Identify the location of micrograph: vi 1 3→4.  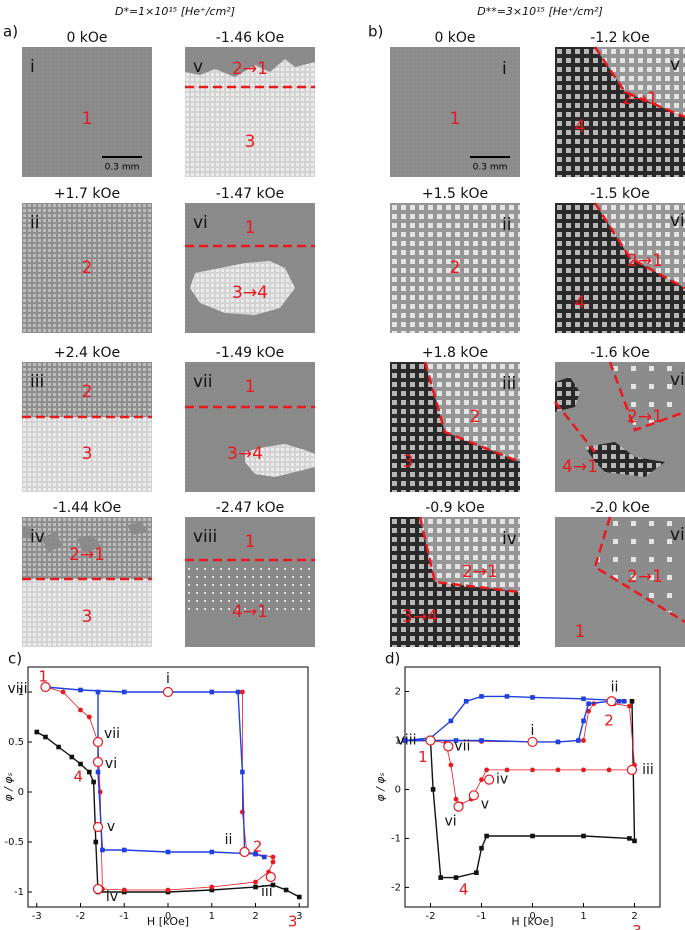
(250, 268).